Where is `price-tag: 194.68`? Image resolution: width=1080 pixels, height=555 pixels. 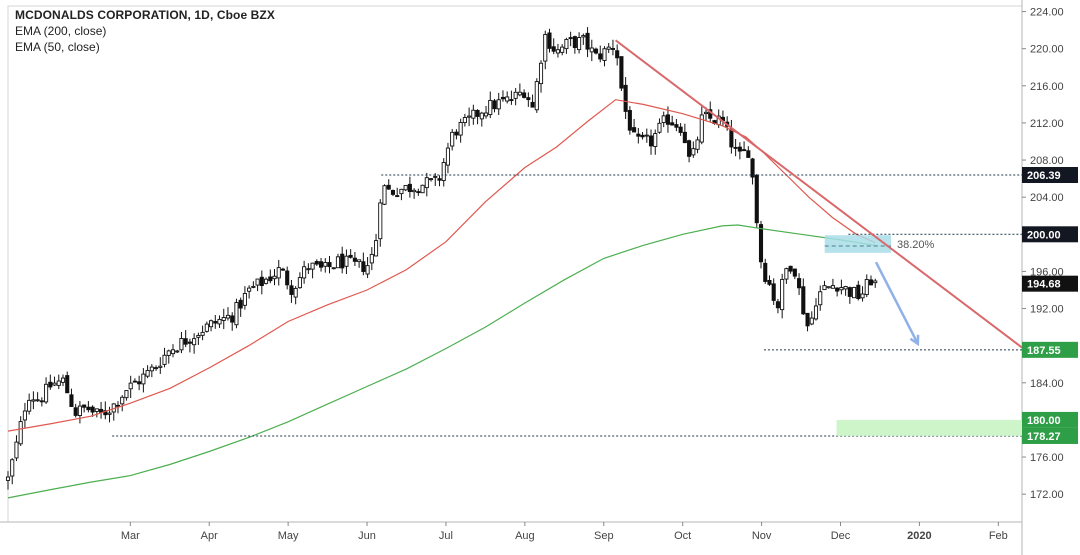
price-tag: 194.68 is located at coordinates (1050, 283).